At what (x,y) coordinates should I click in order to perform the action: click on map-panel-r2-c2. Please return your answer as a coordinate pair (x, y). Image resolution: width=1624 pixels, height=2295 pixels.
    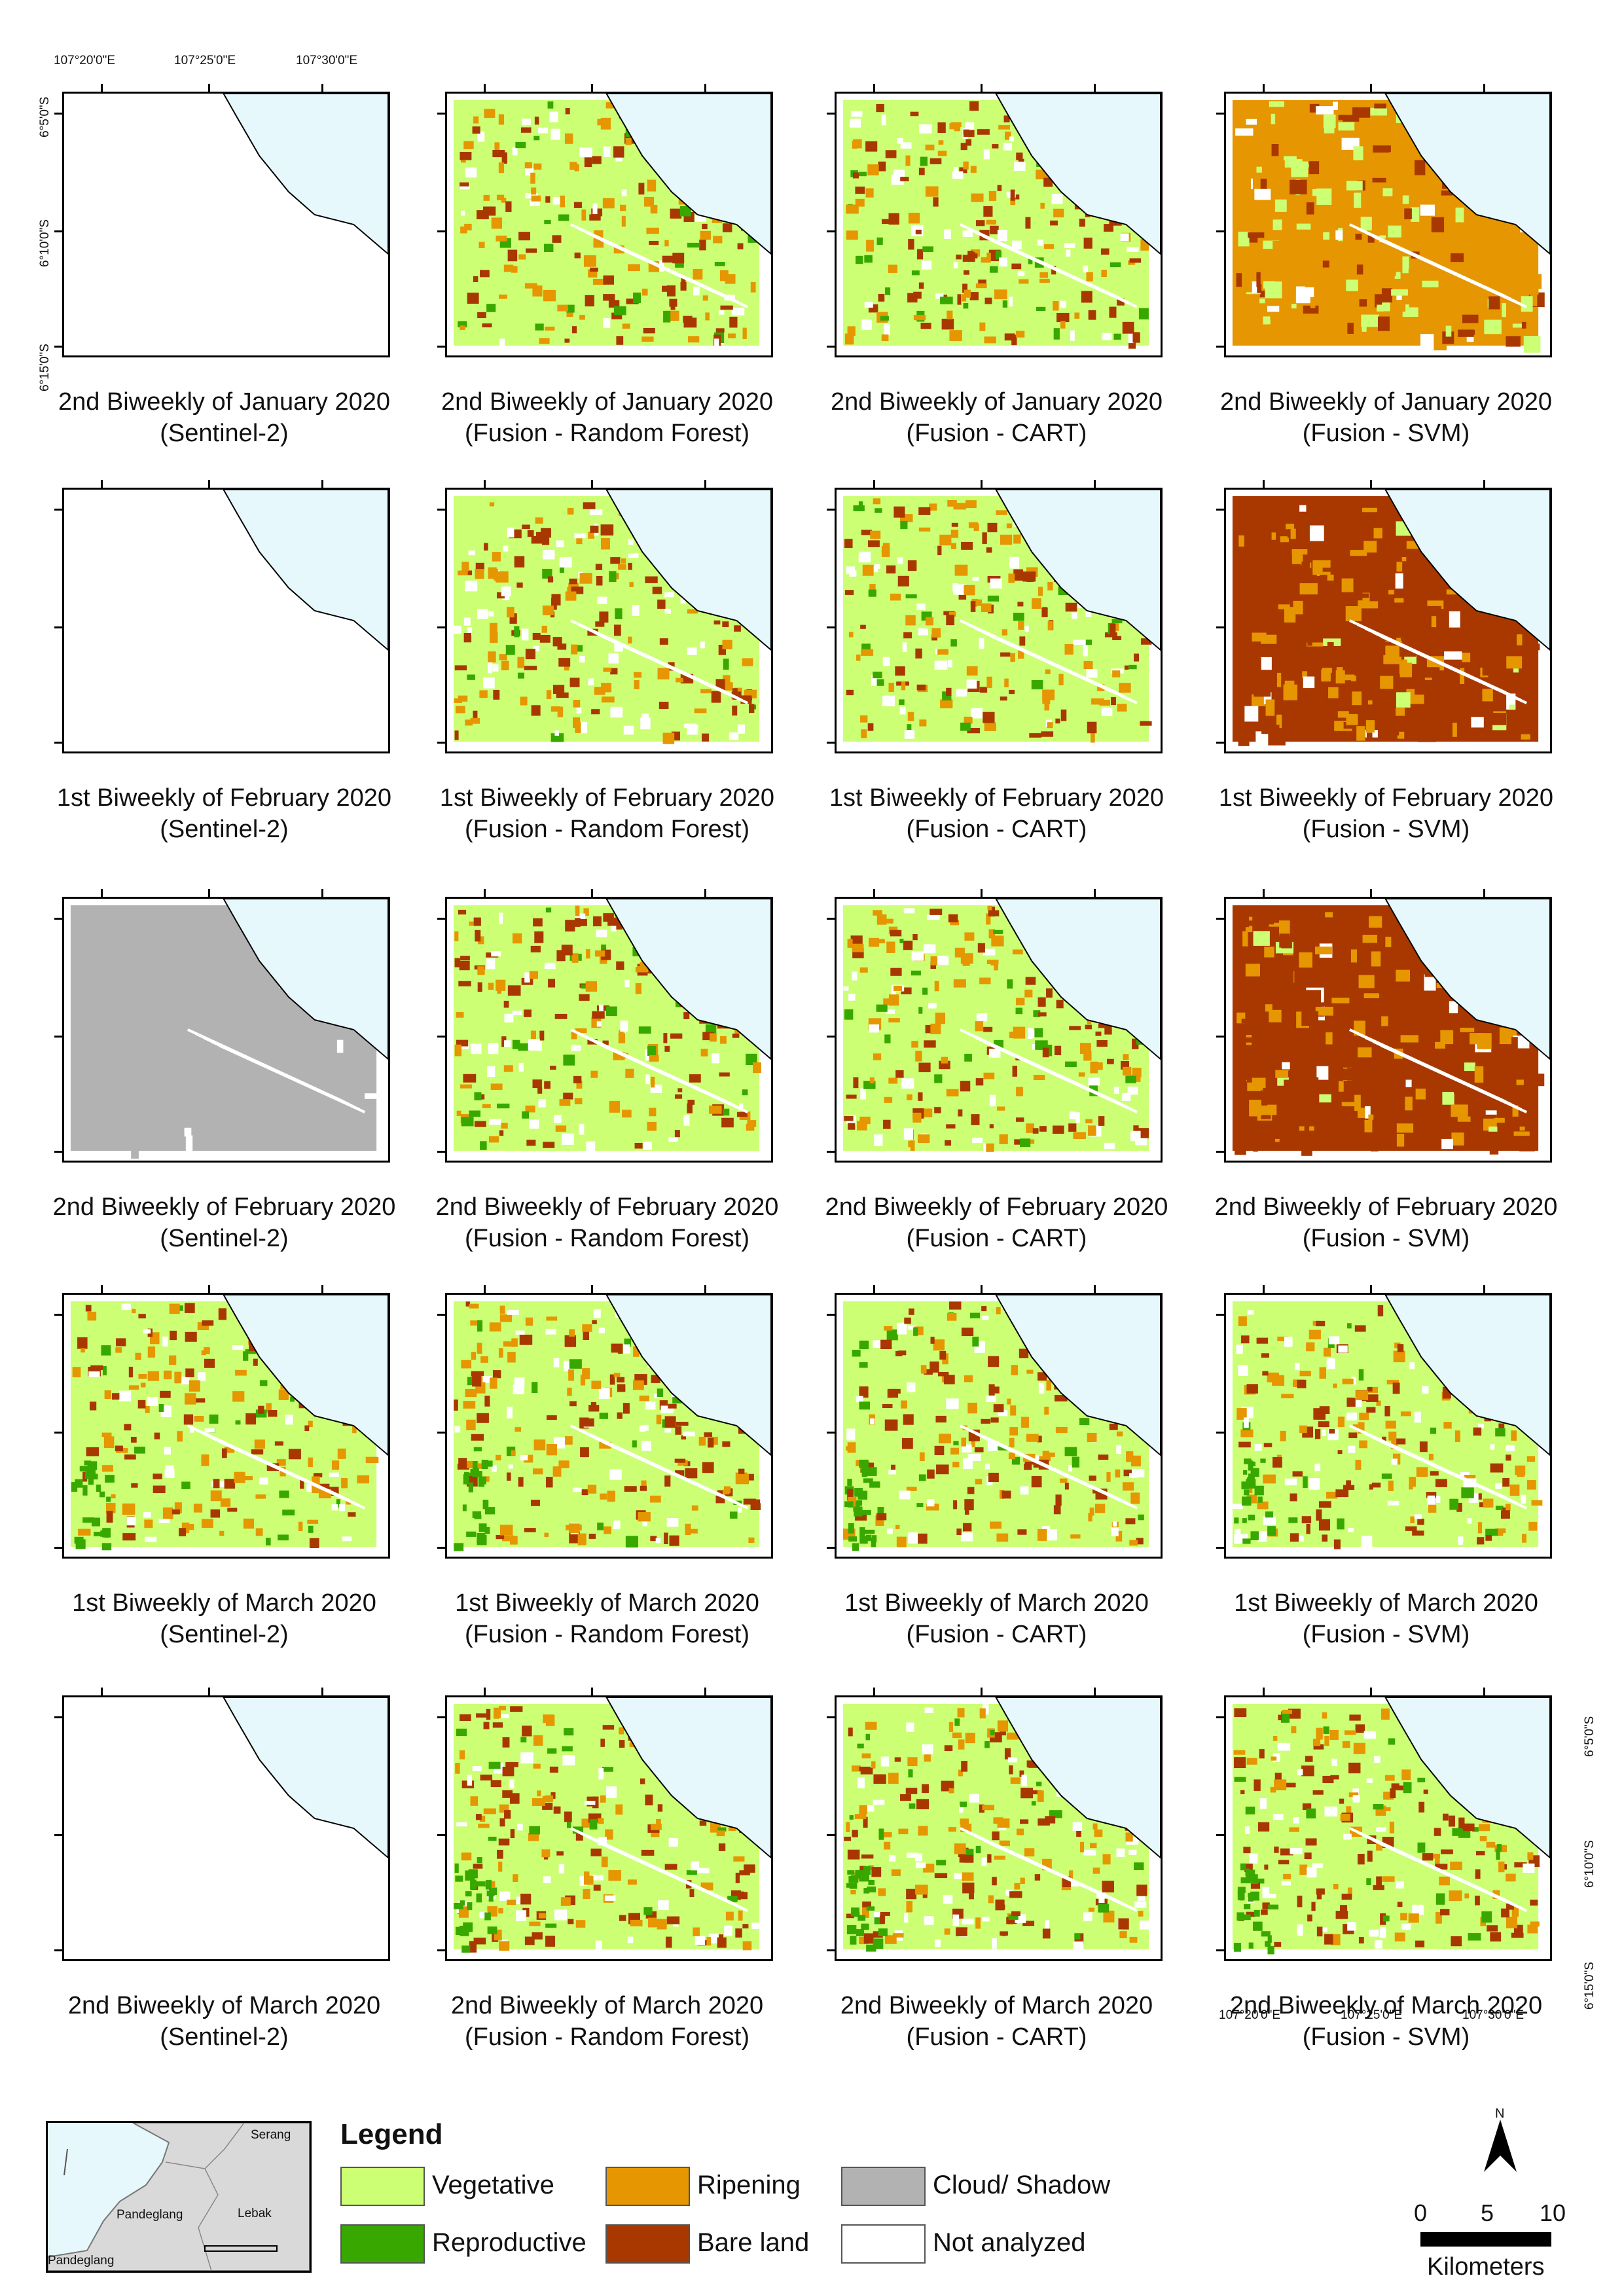
    Looking at the image, I should click on (609, 621).